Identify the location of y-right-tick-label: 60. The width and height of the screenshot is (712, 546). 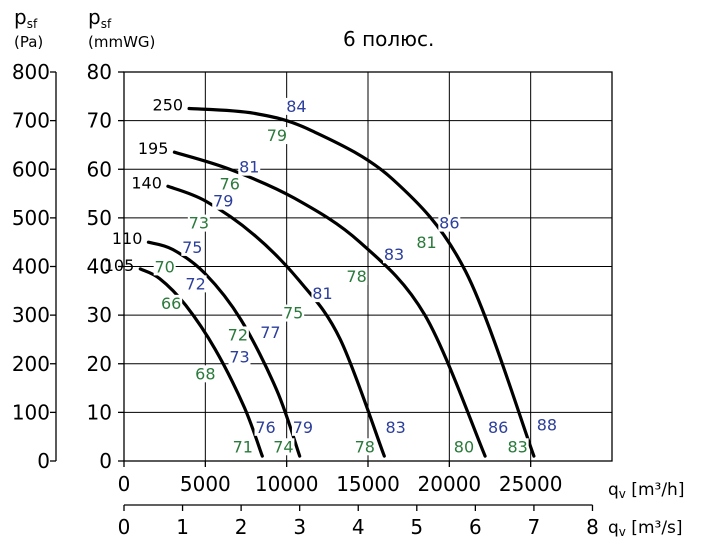
(99, 169).